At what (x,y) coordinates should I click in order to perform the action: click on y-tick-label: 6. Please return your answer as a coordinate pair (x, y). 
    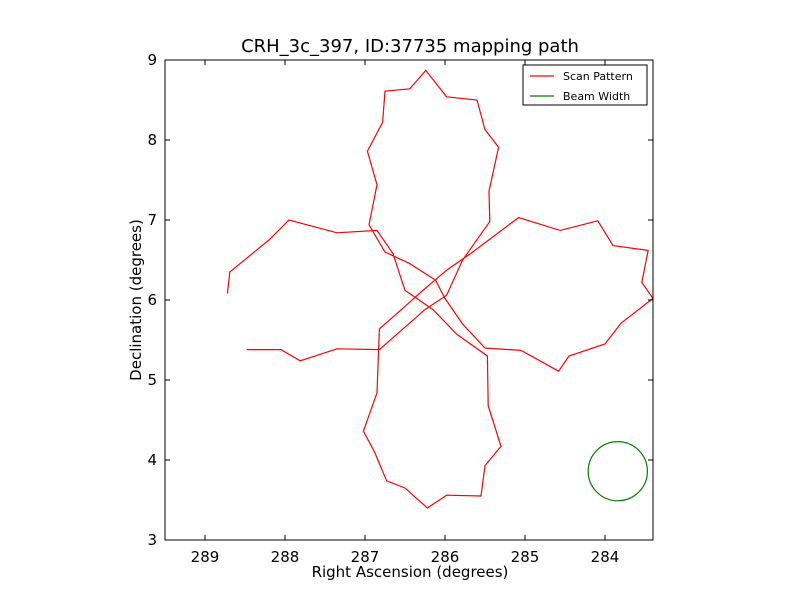
    Looking at the image, I should click on (152, 300).